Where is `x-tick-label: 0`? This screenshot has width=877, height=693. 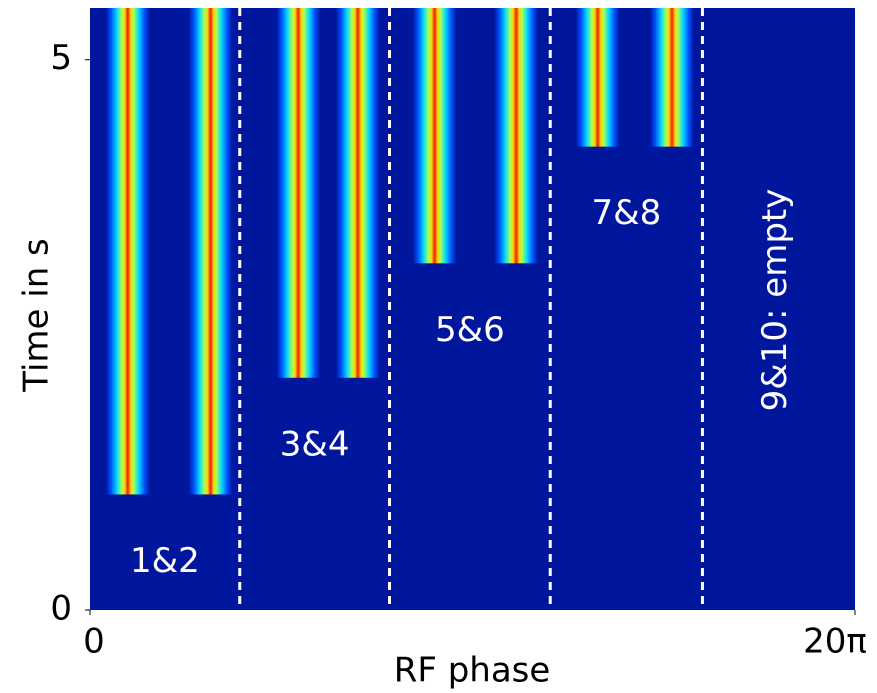 x-tick-label: 0 is located at coordinates (94, 642).